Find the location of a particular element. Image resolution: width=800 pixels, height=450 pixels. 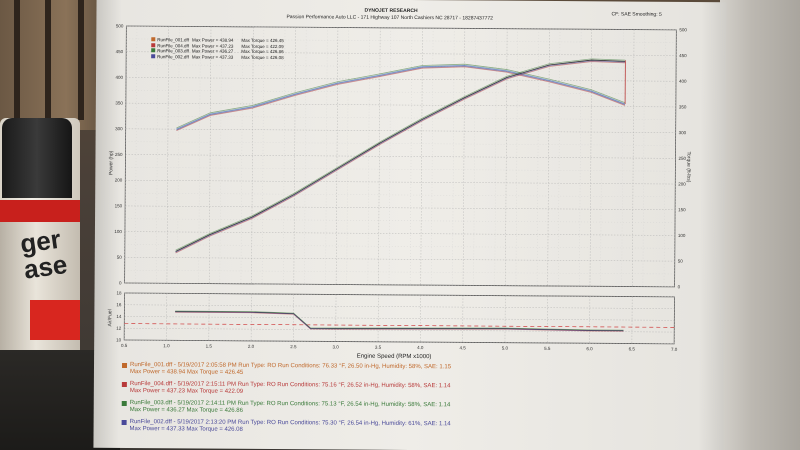

x-tick-label: 5.0 is located at coordinates (505, 348).